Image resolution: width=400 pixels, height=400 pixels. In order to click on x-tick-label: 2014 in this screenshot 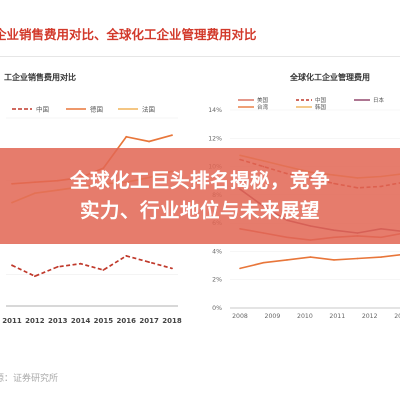, I will do `click(81, 321)`.